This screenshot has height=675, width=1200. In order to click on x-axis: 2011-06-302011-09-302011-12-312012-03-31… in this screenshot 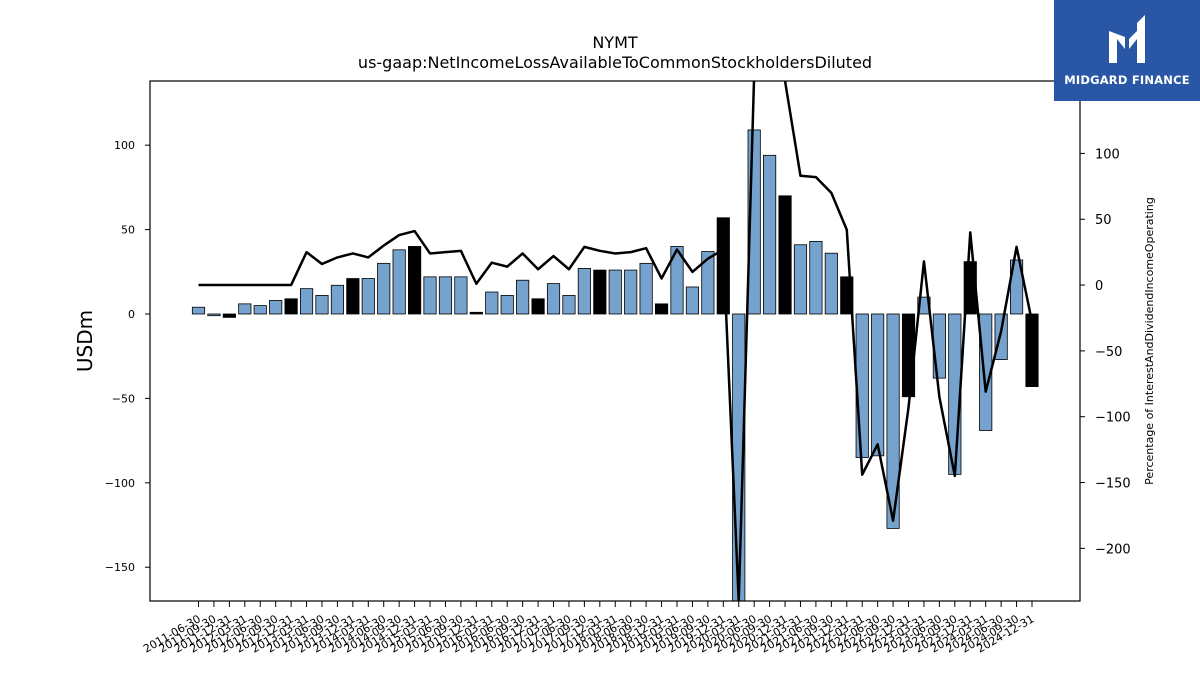, I will do `click(589, 628)`.